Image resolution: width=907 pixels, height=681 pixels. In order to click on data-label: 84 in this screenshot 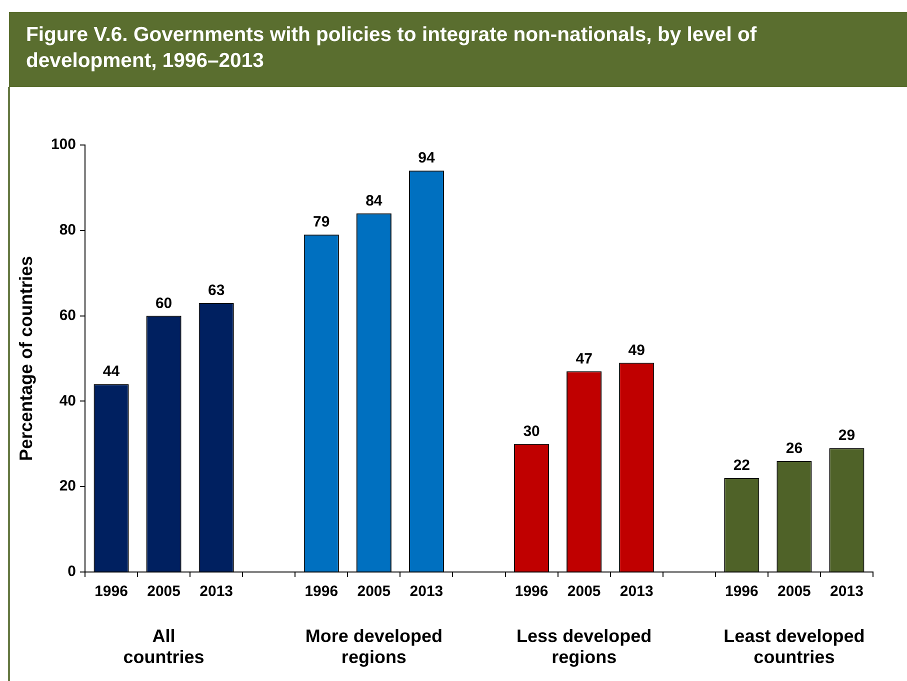, I will do `click(374, 201)`.